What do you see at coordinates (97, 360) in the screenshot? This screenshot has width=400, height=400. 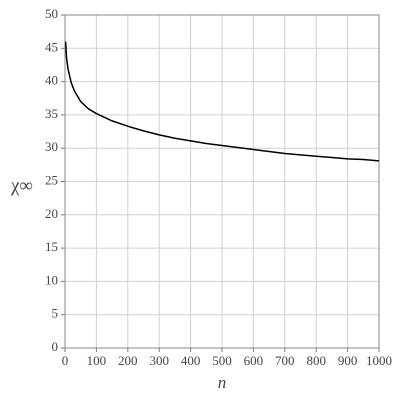 I see `x-tick-label: 100` at bounding box center [97, 360].